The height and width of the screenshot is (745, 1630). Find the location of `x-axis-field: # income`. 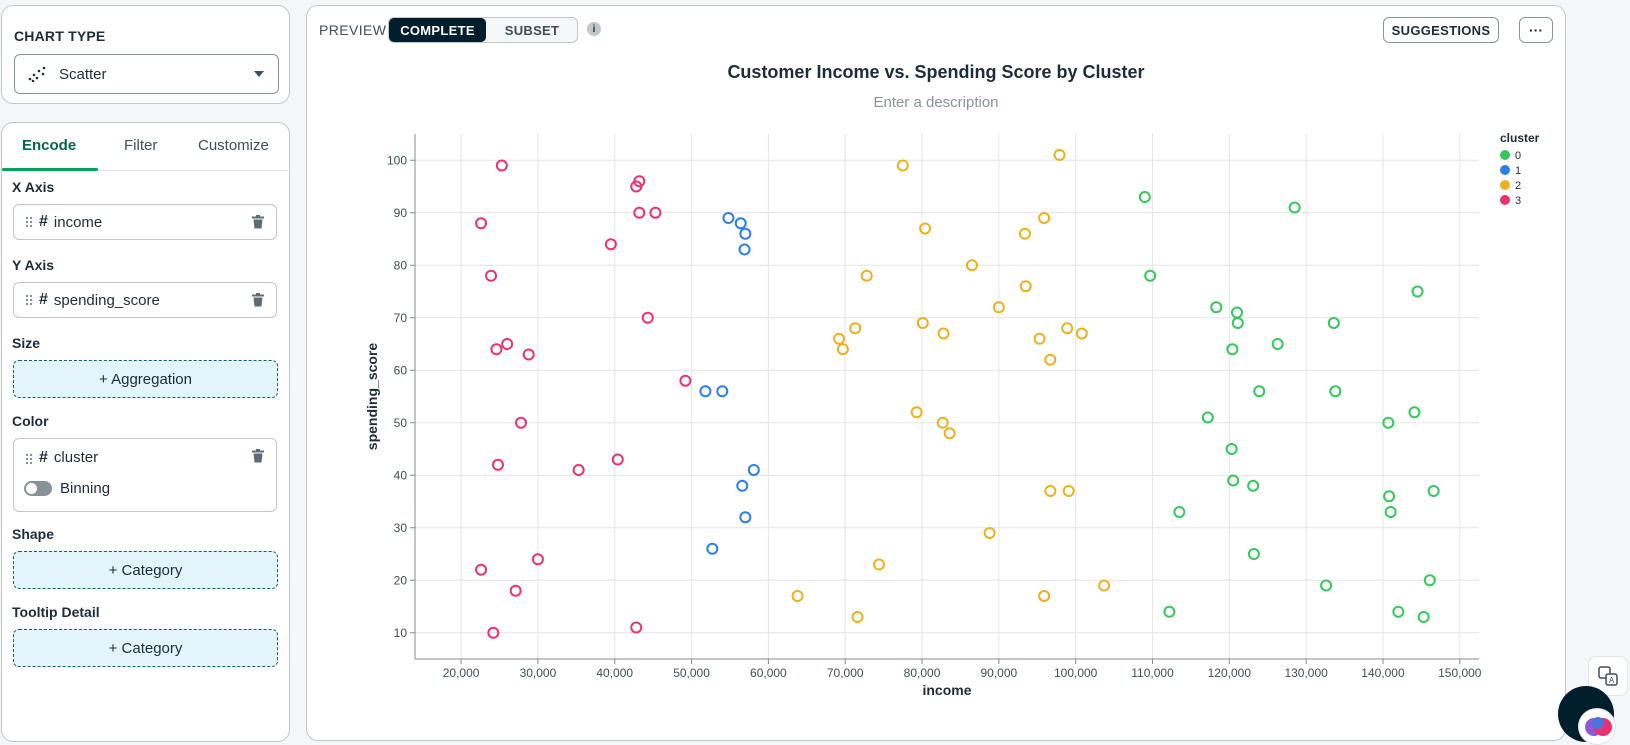

x-axis-field: # income is located at coordinates (145, 222).